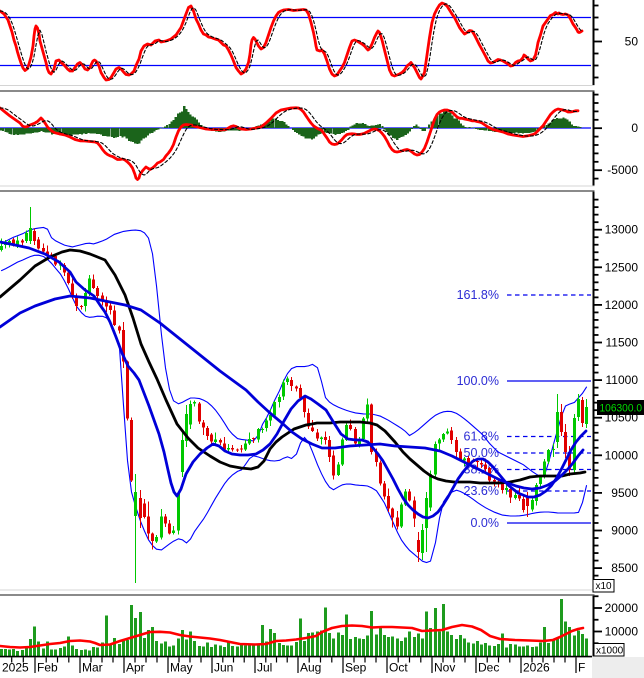 Image resolution: width=644 pixels, height=678 pixels. I want to click on svg-text: Mar, so click(92, 668).